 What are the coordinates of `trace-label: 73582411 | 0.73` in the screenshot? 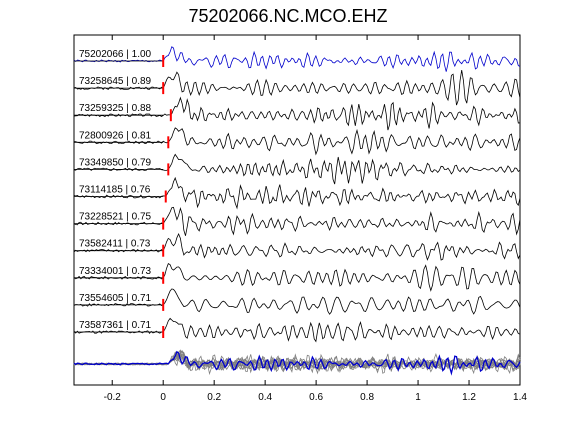 It's located at (115, 244).